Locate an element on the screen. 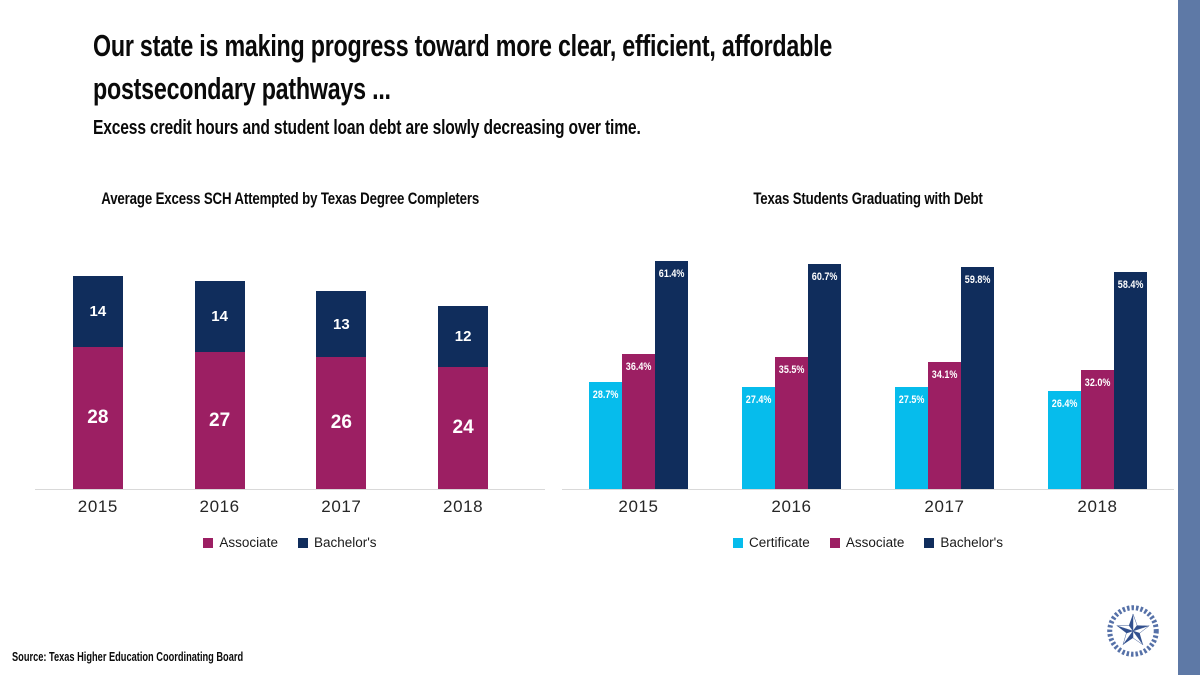 The width and height of the screenshot is (1200, 675). bar-group: 27.4% 35.5% 60.7% is located at coordinates (791, 376).